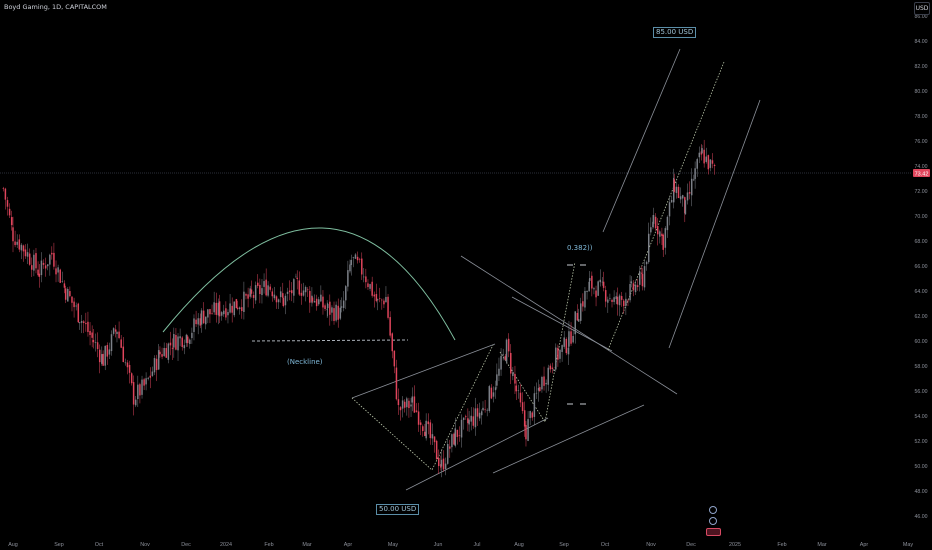 The width and height of the screenshot is (932, 550). What do you see at coordinates (306, 545) in the screenshot?
I see `time-tick-label: Mar` at bounding box center [306, 545].